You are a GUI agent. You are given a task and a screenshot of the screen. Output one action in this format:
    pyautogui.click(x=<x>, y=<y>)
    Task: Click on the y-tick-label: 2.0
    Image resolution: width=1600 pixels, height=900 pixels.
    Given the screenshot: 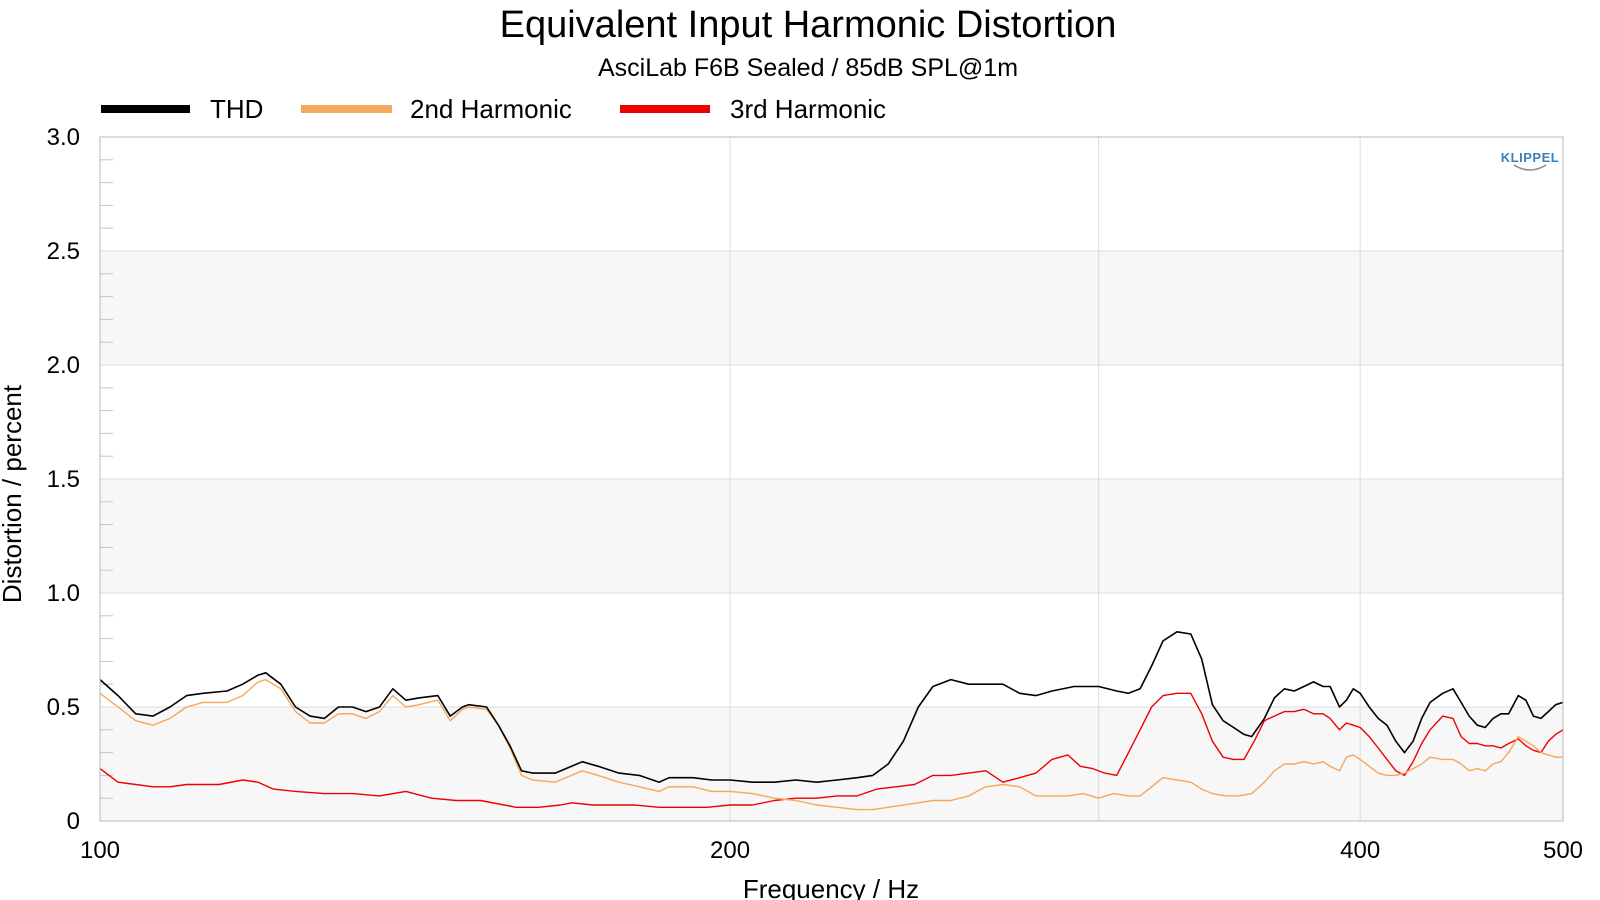 What is the action you would take?
    pyautogui.click(x=63, y=365)
    